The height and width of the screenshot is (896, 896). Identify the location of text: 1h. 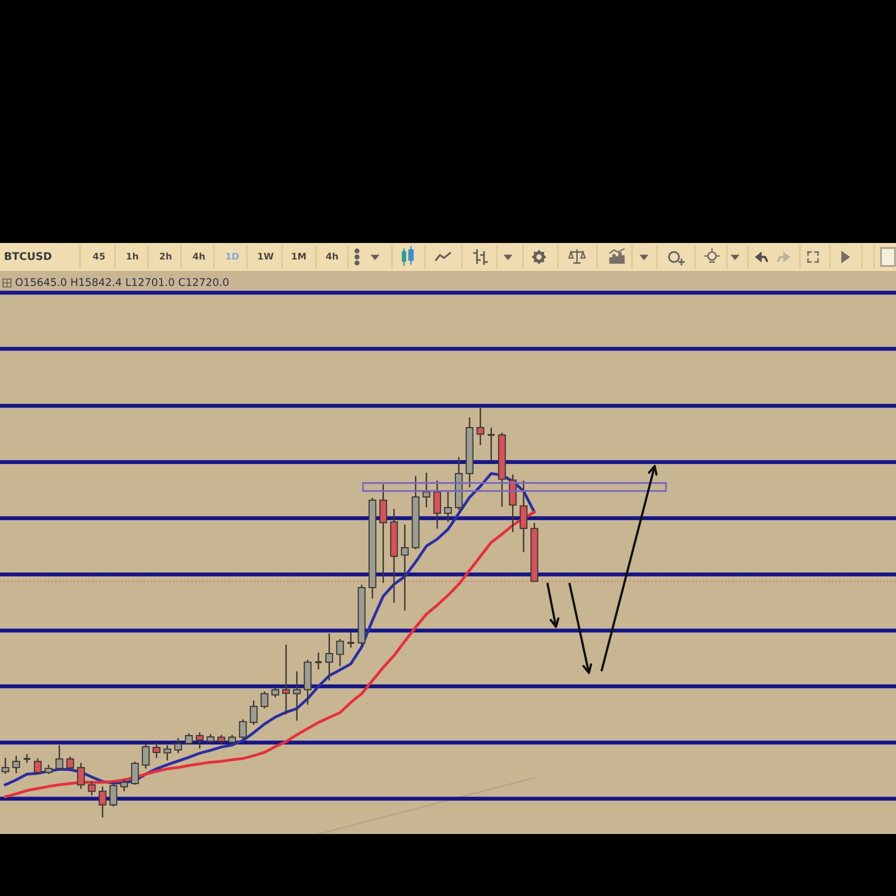
(132, 256).